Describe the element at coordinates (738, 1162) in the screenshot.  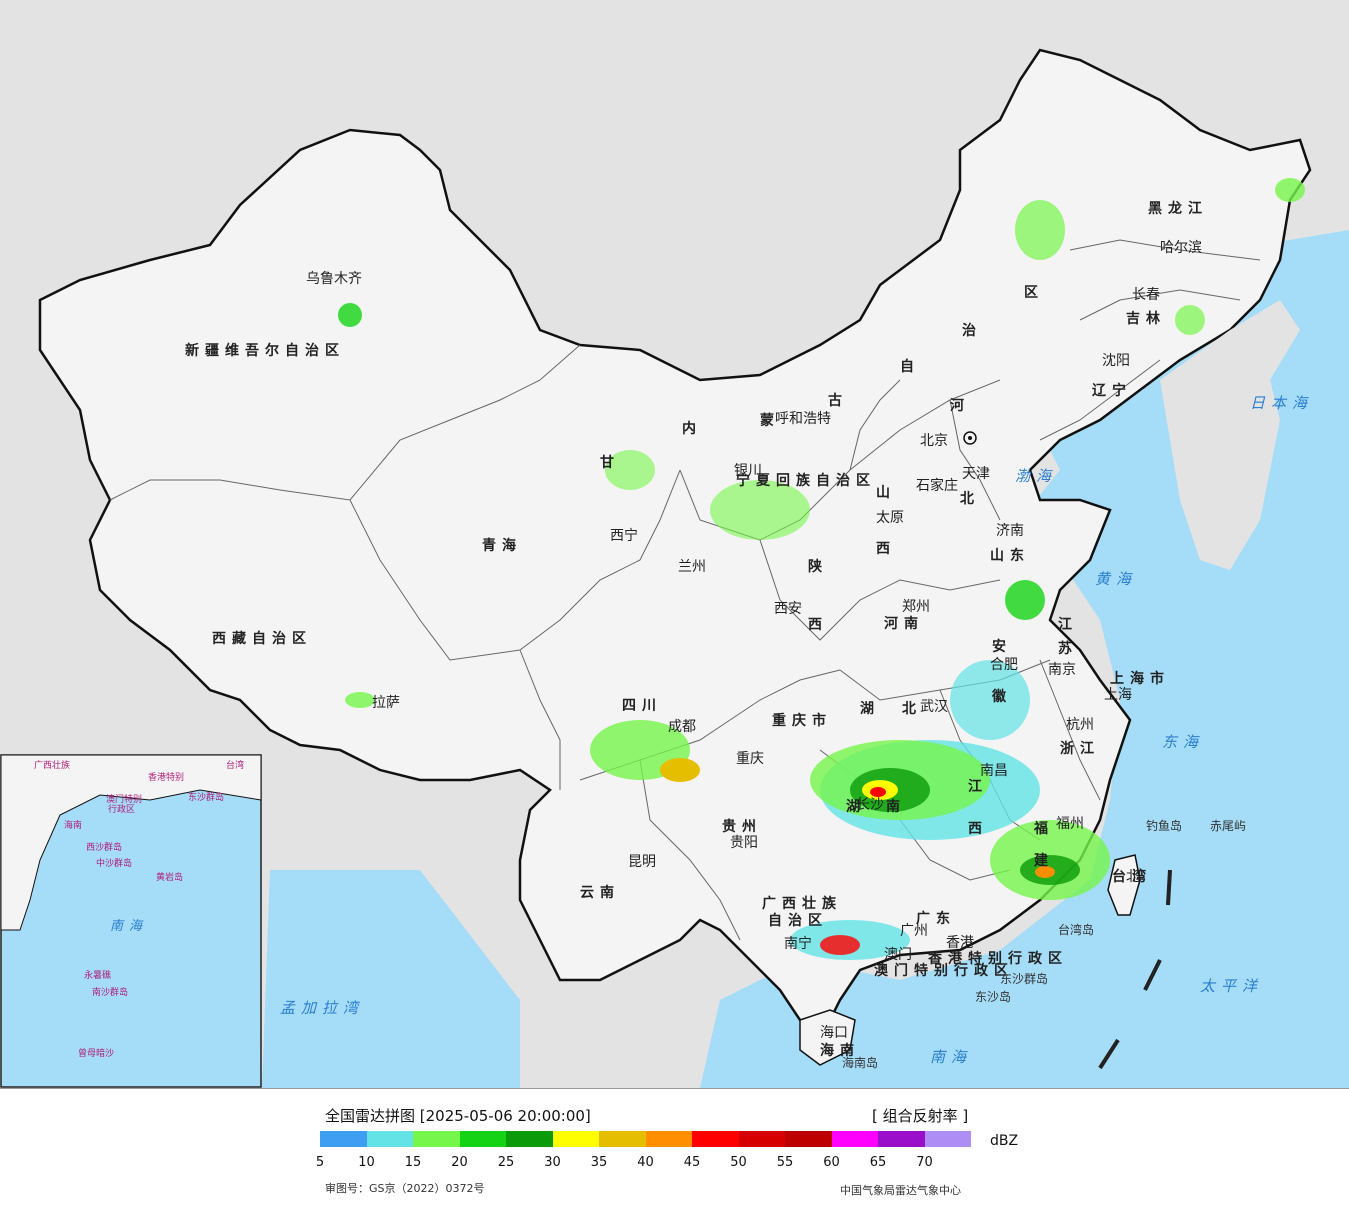
I see `scale-tick-label: 50` at that location.